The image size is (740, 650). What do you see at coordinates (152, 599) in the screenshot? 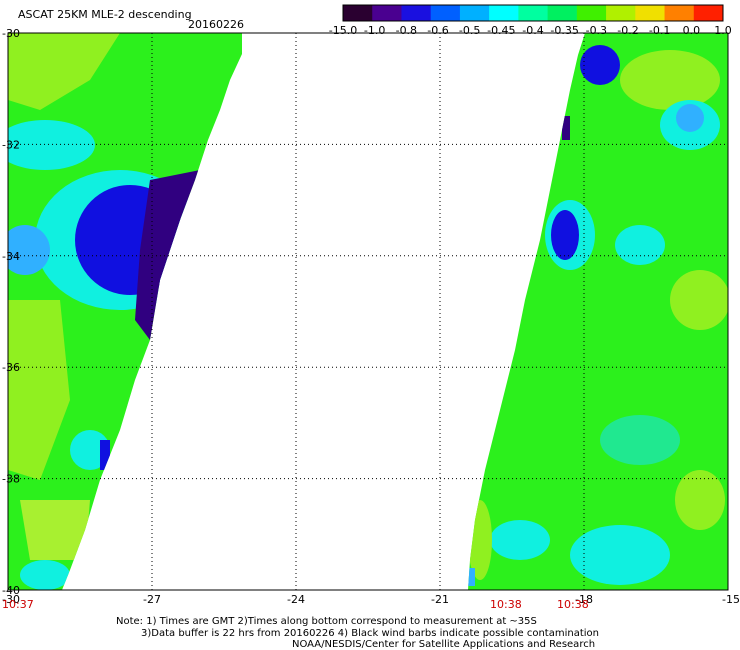
I see `lon-tick-label: -27` at bounding box center [152, 599].